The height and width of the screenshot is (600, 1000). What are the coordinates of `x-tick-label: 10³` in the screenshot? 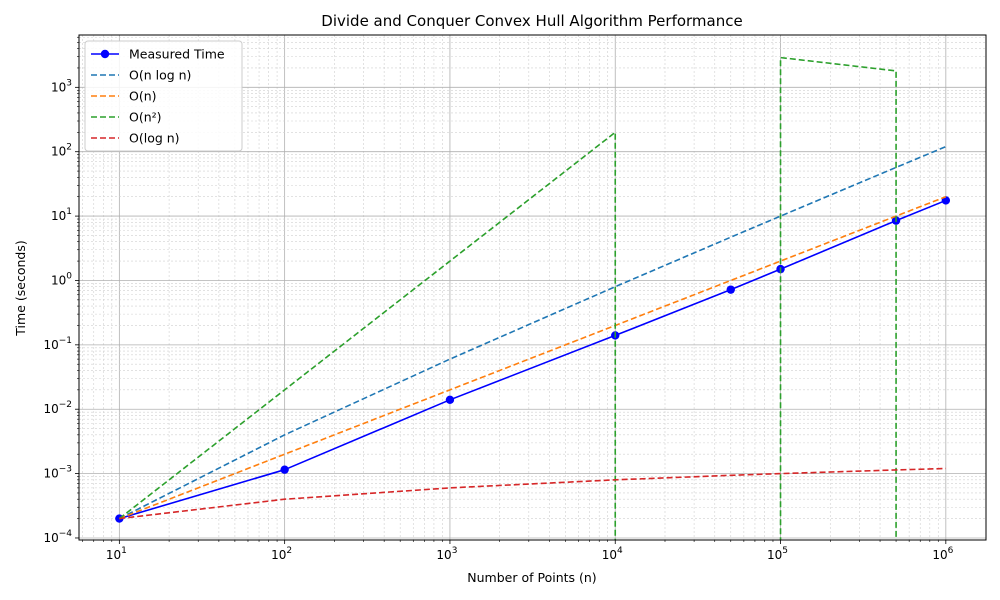 It's located at (446, 554).